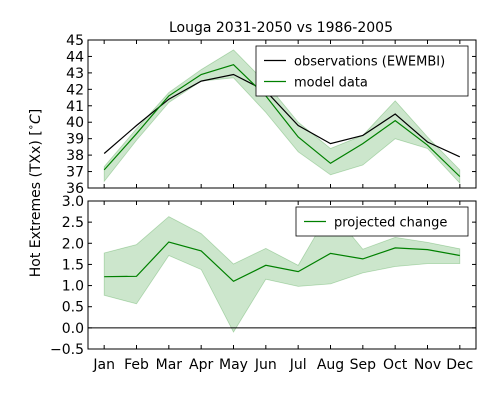 The image size is (500, 400). I want to click on x-tick-label: May, so click(233, 365).